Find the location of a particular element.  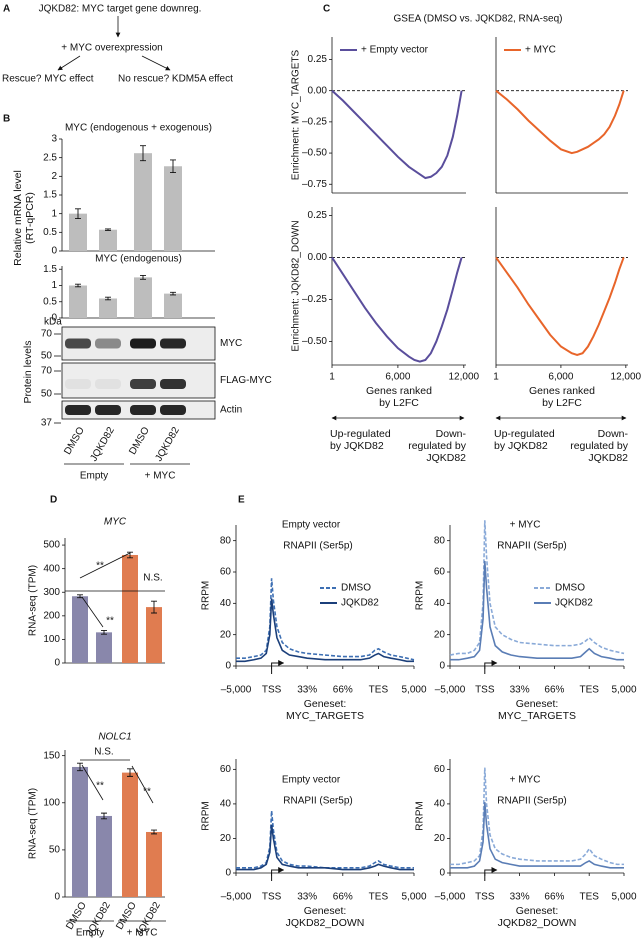

y-axis-label: Enrichment: MYC_TARGETS is located at coordinates (296, 114).